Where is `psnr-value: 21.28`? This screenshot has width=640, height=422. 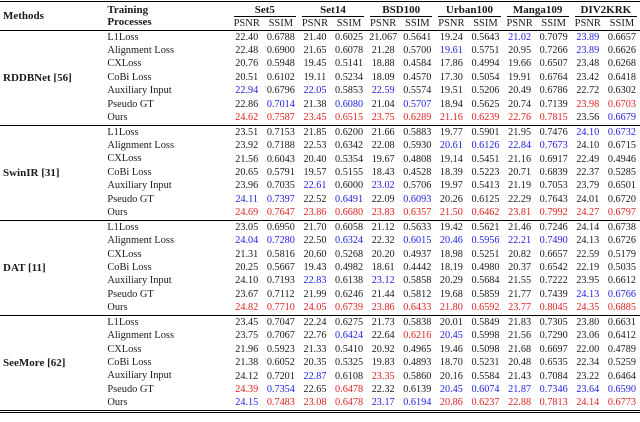 psnr-value: 21.28 is located at coordinates (383, 51).